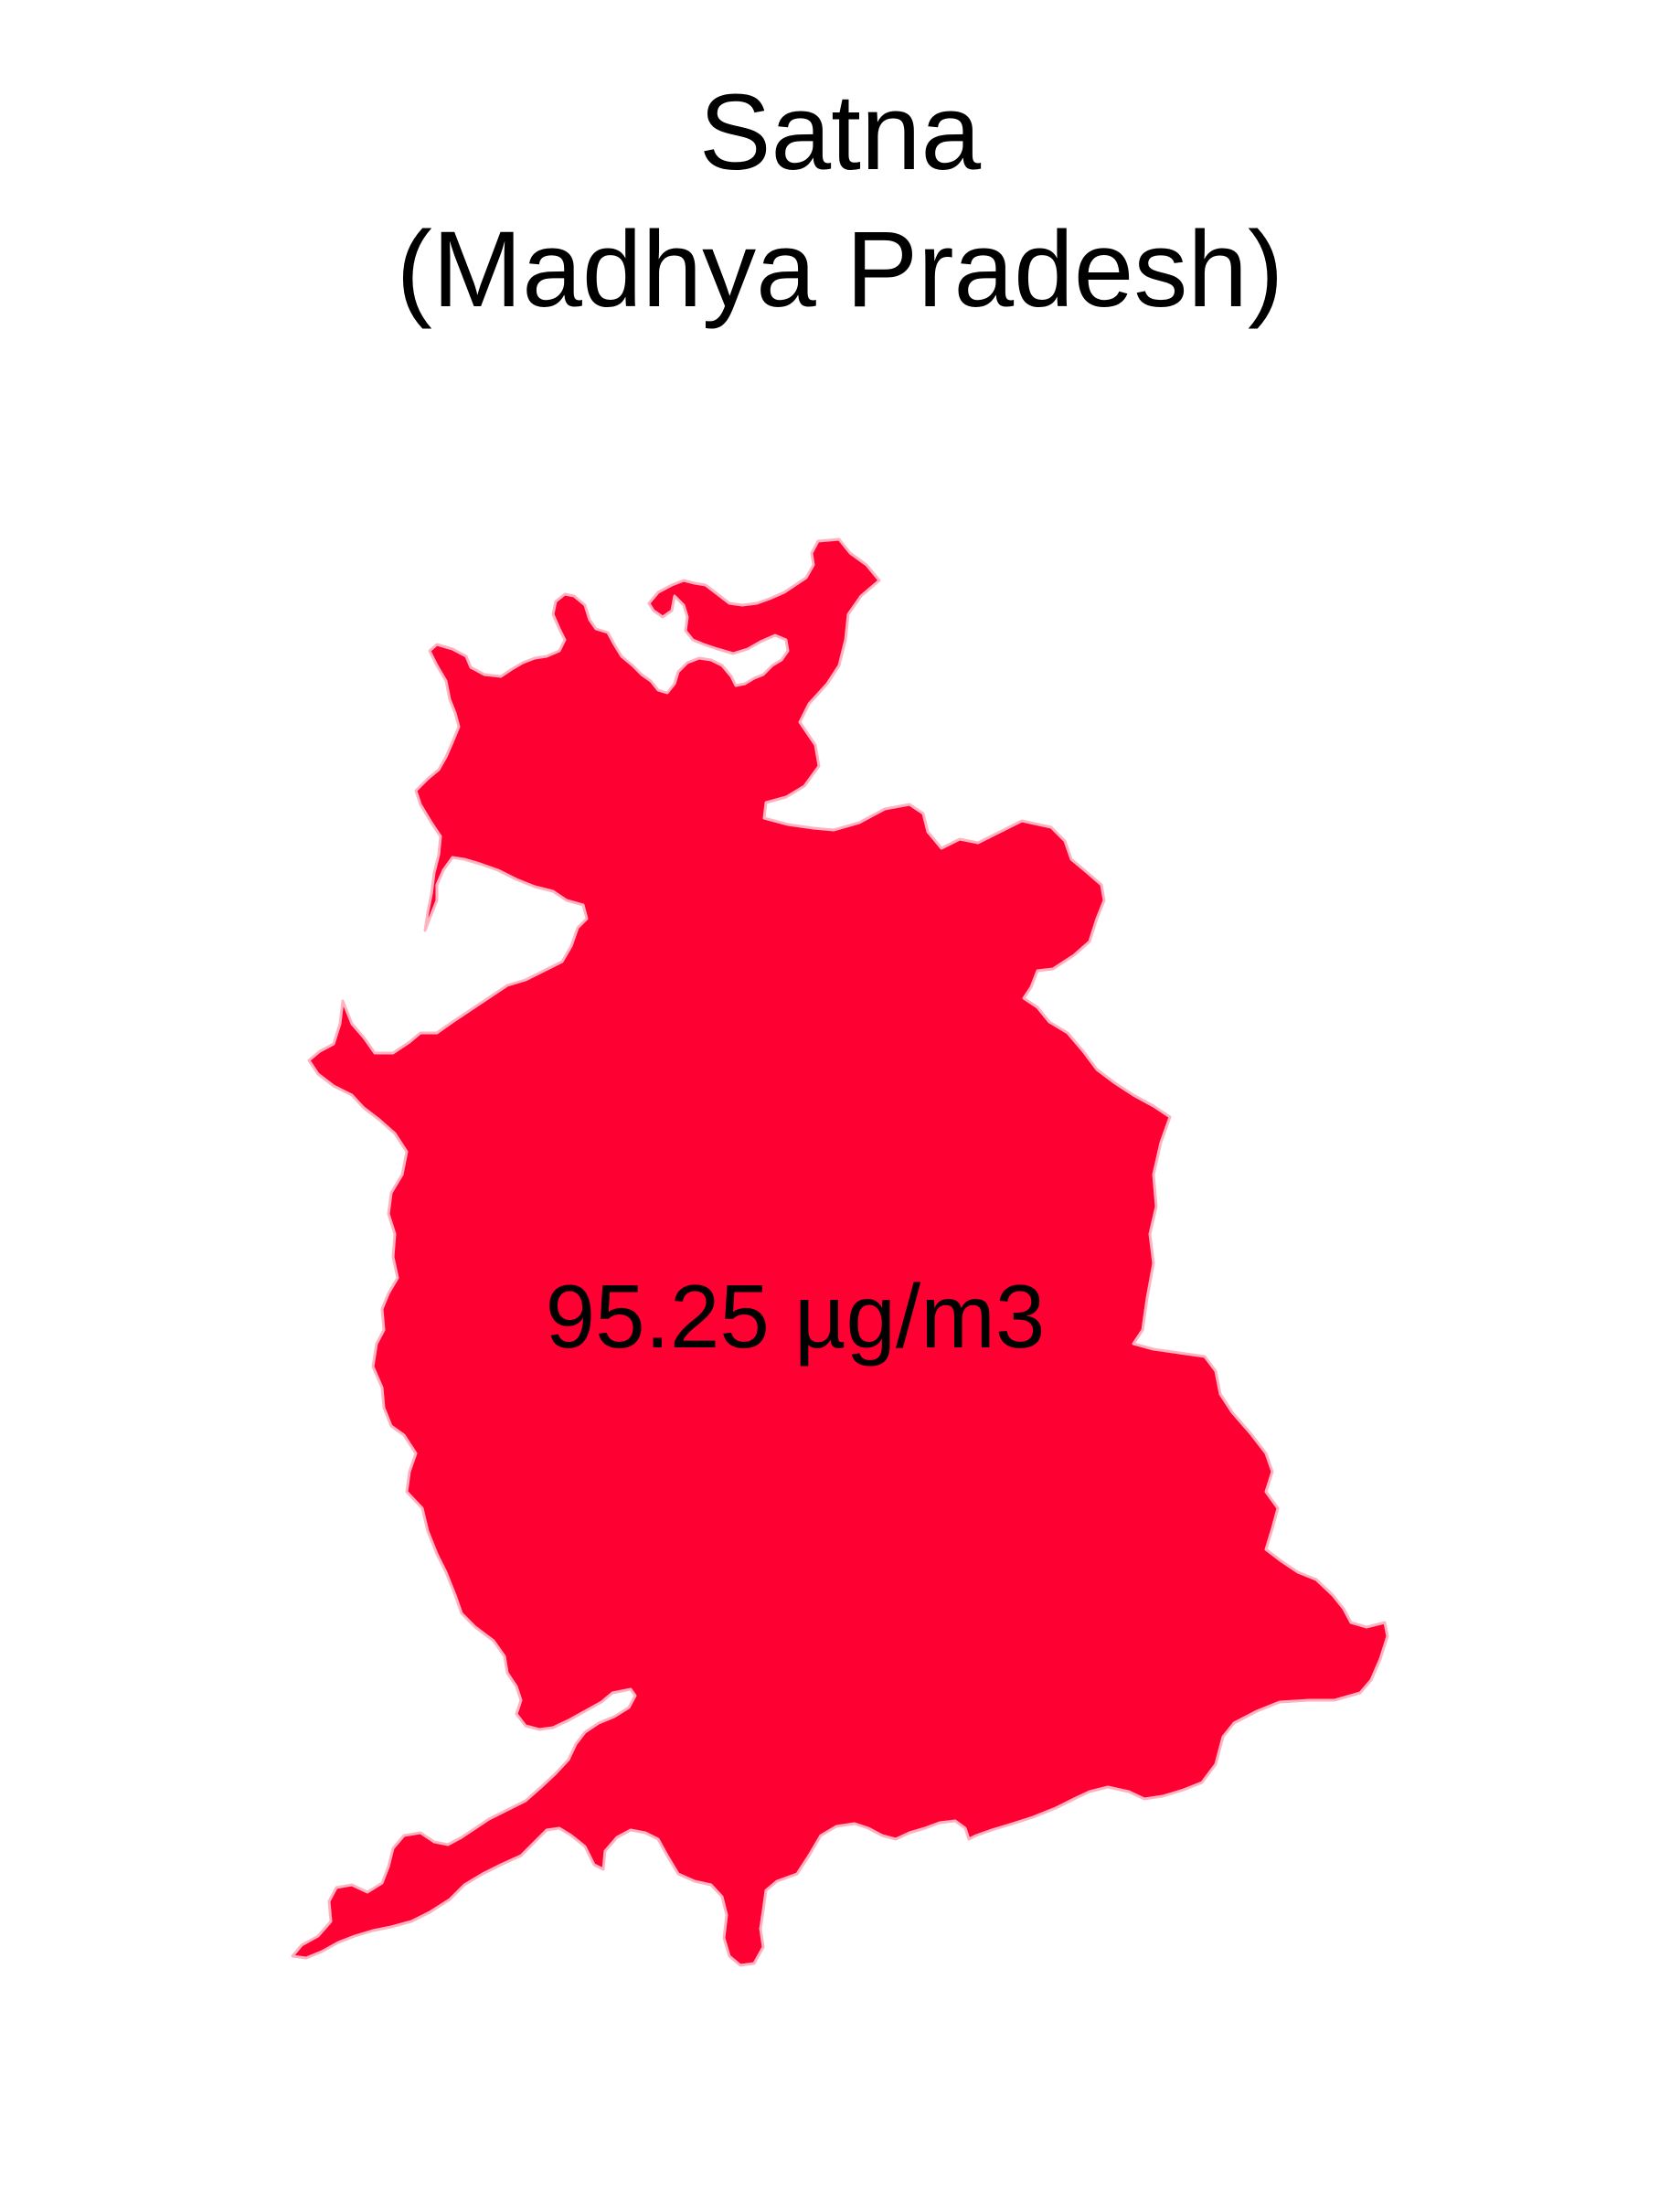  Describe the element at coordinates (840, 132) in the screenshot. I see `district-title: Satna` at that location.